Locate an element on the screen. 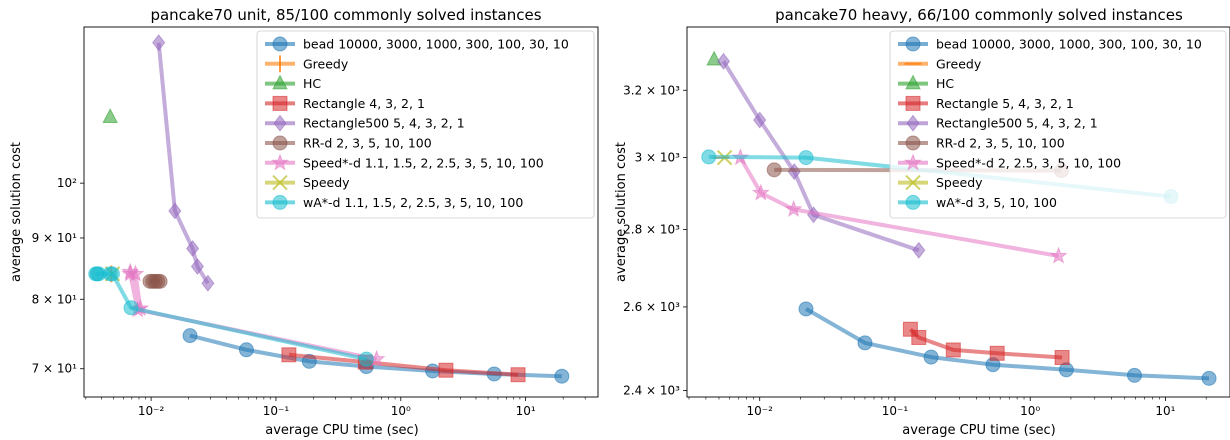  y-tick-label: 3.2 × 10³ is located at coordinates (651, 90).